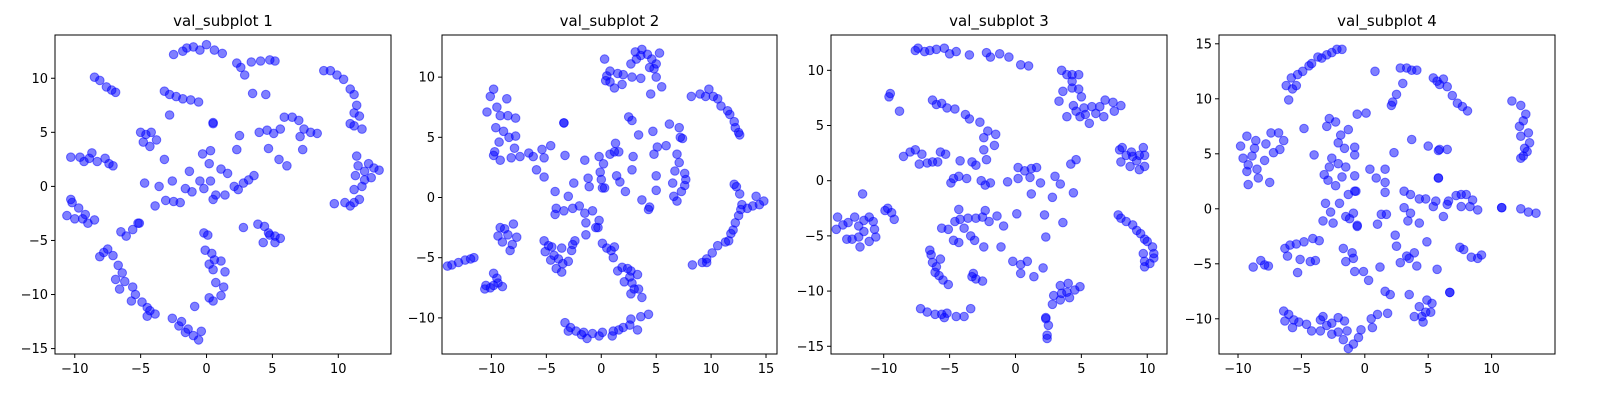 This screenshot has width=1600, height=400. What do you see at coordinates (1203, 99) in the screenshot?
I see `y-tick-label: 10` at bounding box center [1203, 99].